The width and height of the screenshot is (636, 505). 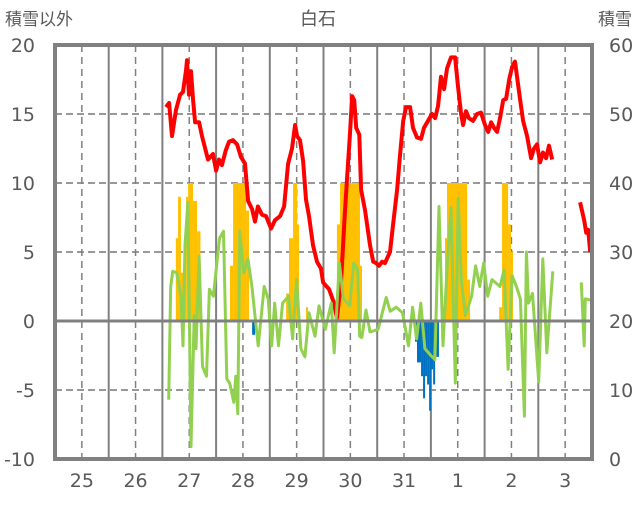 I want to click on x-tick-label: 30, so click(x=350, y=481).